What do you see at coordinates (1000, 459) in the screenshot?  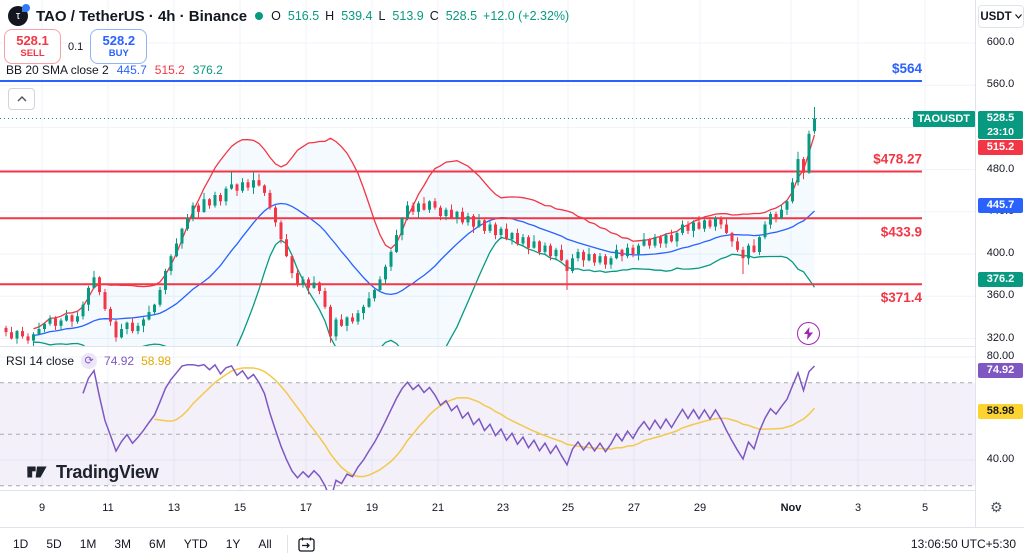 I see `rsi-tick-label: 40.00` at bounding box center [1000, 459].